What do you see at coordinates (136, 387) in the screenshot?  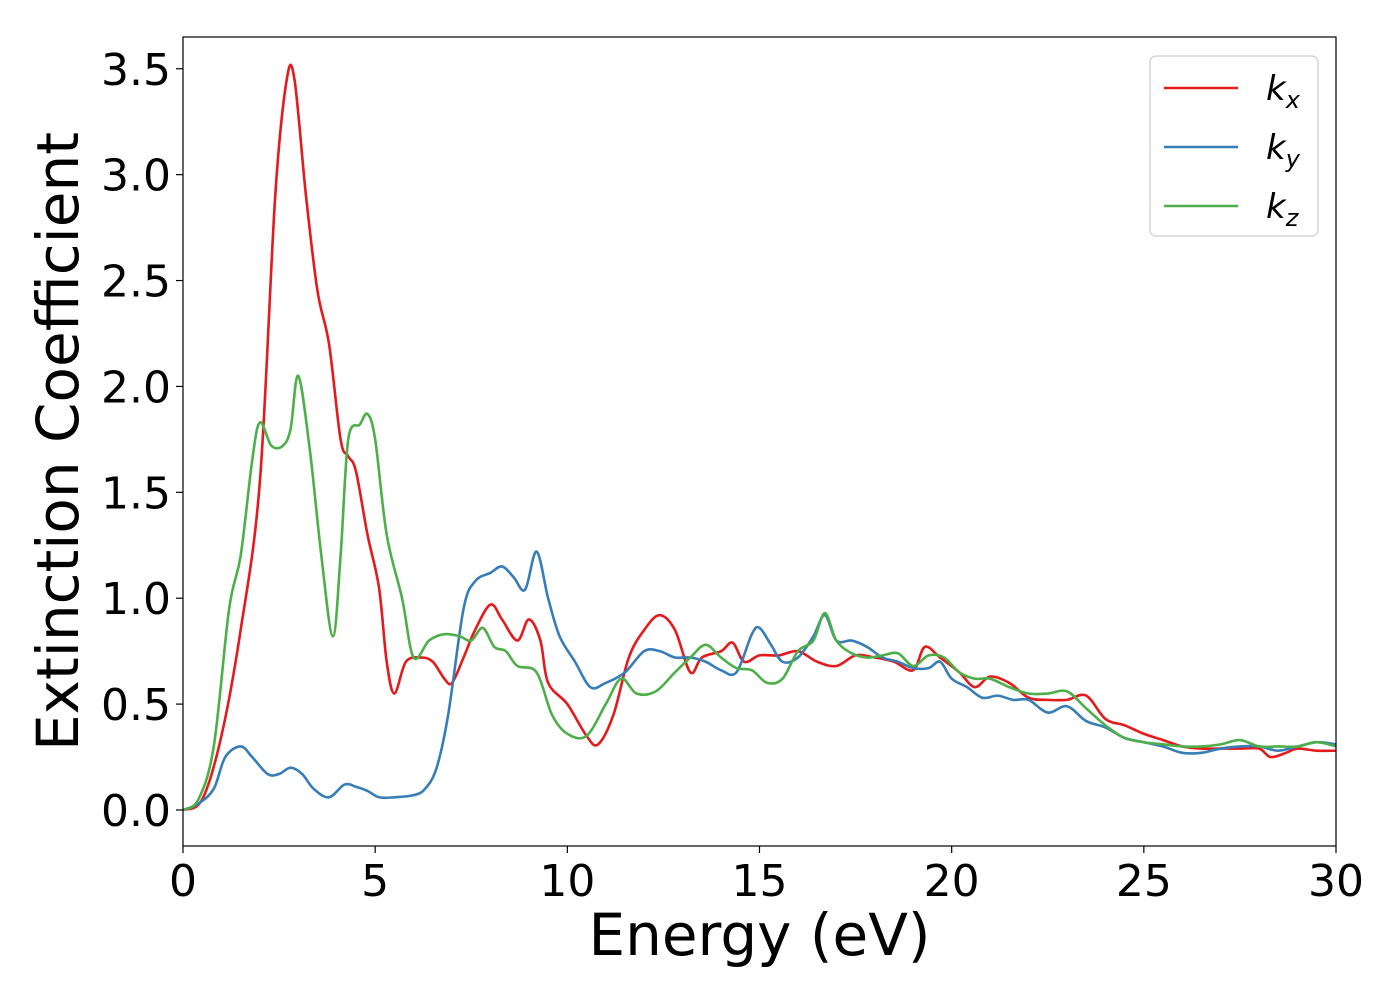 I see `y-tick-label: 2.0` at bounding box center [136, 387].